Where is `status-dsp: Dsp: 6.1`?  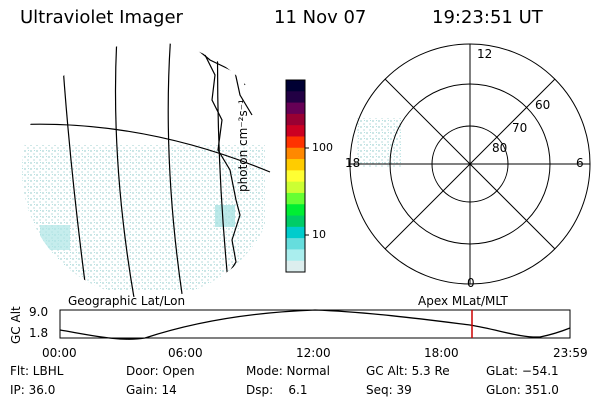
status-dsp: Dsp: 6.1 is located at coordinates (277, 390).